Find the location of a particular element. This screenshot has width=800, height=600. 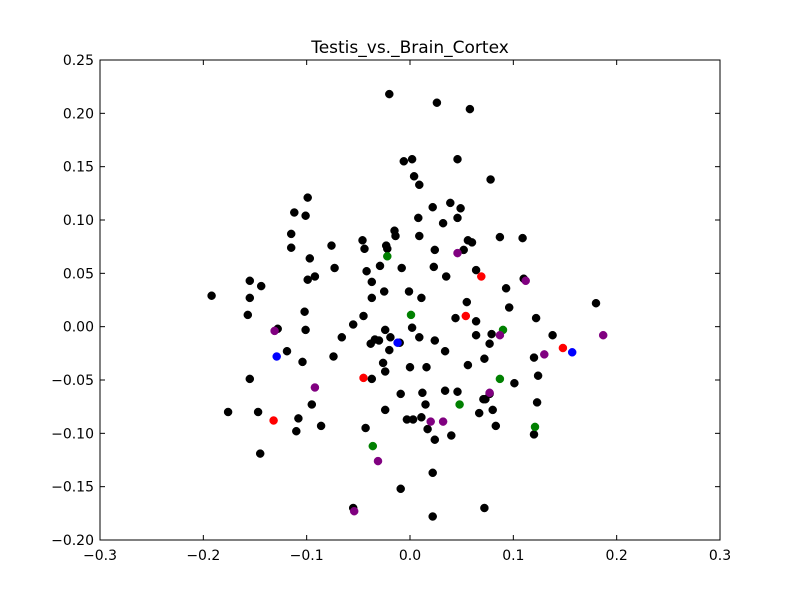

x-tick-label: −0.3 is located at coordinates (100, 556).